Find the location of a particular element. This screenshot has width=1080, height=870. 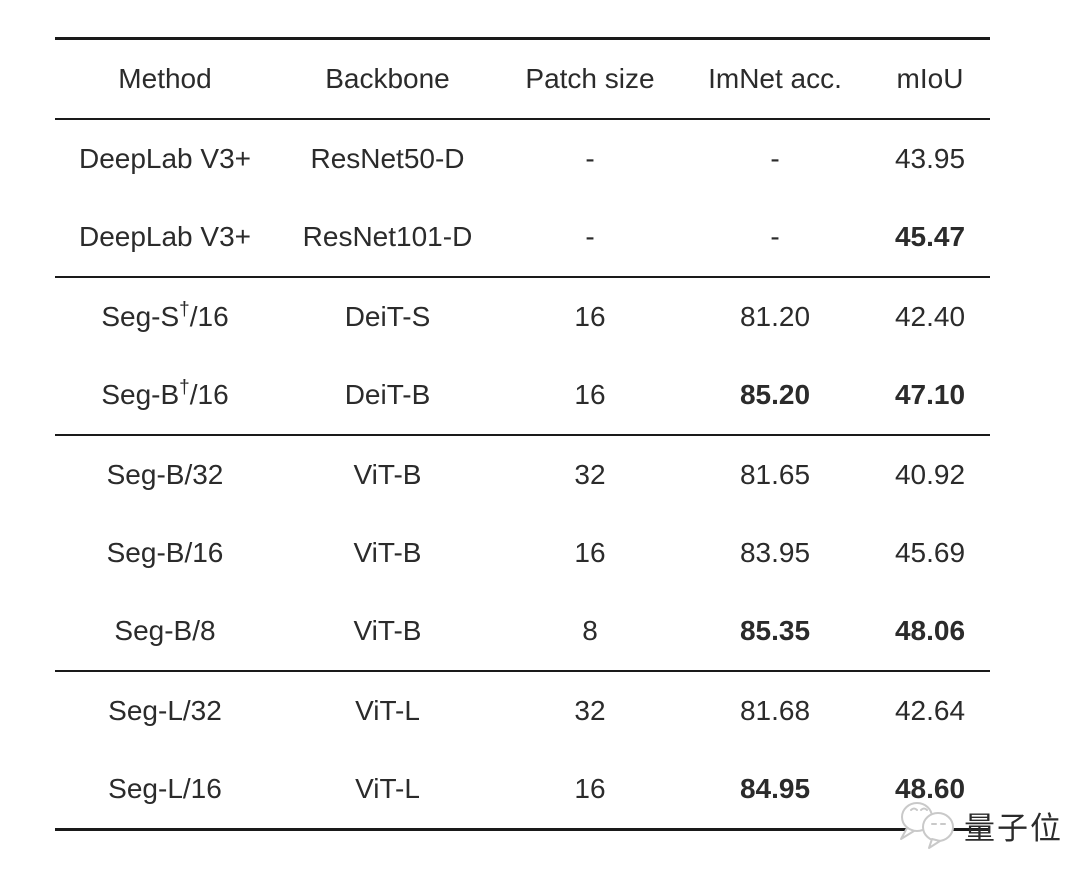

method-cell: Seg-B/8 is located at coordinates (165, 630).